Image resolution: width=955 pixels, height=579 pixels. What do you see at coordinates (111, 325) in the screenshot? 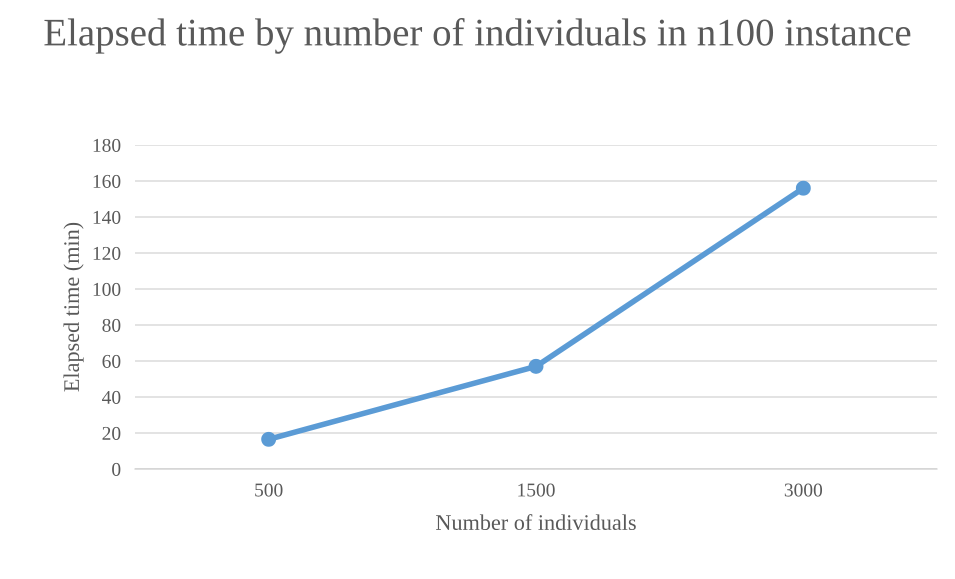
I see `y-tick-label: 80` at bounding box center [111, 325].